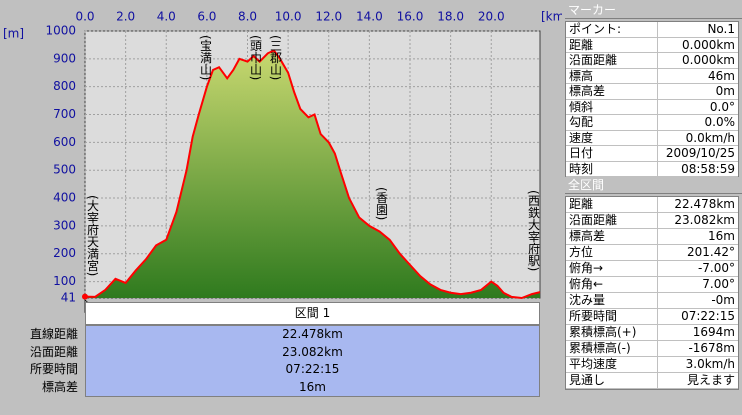 The image size is (742, 415). What do you see at coordinates (64, 225) in the screenshot?
I see `y-tick-label: 300` at bounding box center [64, 225].